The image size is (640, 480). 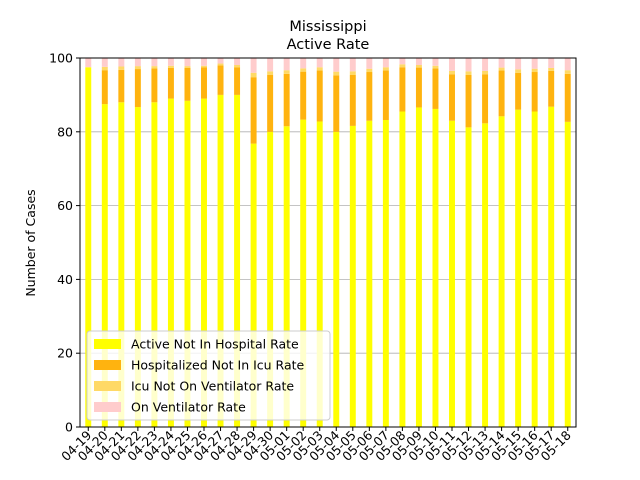 What do you see at coordinates (64, 243) in the screenshot?
I see `y-axis: 0 20 40 60 80 100` at bounding box center [64, 243].